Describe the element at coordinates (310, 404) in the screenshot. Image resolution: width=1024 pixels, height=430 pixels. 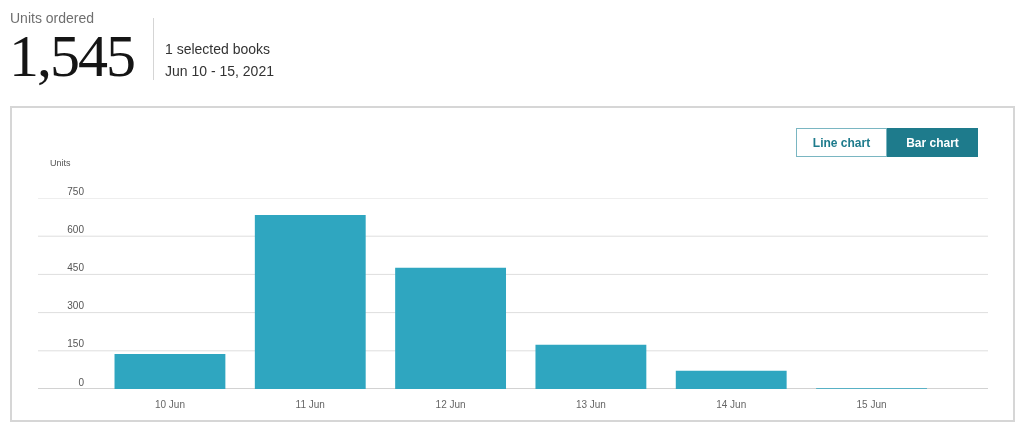
I see `x-tick-label: 11 Jun` at that location.